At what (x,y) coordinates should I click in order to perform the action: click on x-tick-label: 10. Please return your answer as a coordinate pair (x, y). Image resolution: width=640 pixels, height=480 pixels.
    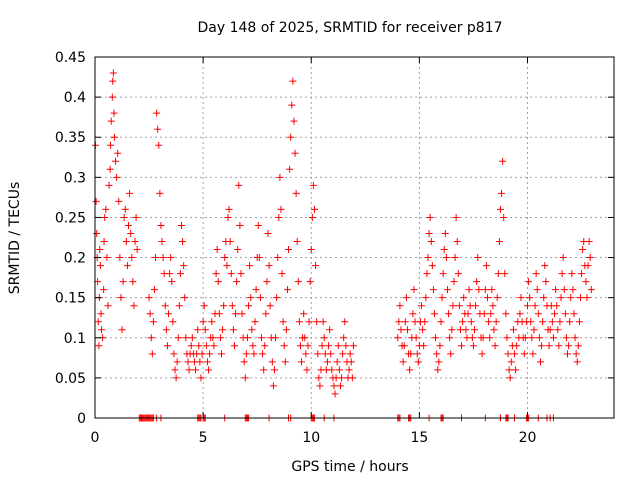
    Looking at the image, I should click on (311, 438).